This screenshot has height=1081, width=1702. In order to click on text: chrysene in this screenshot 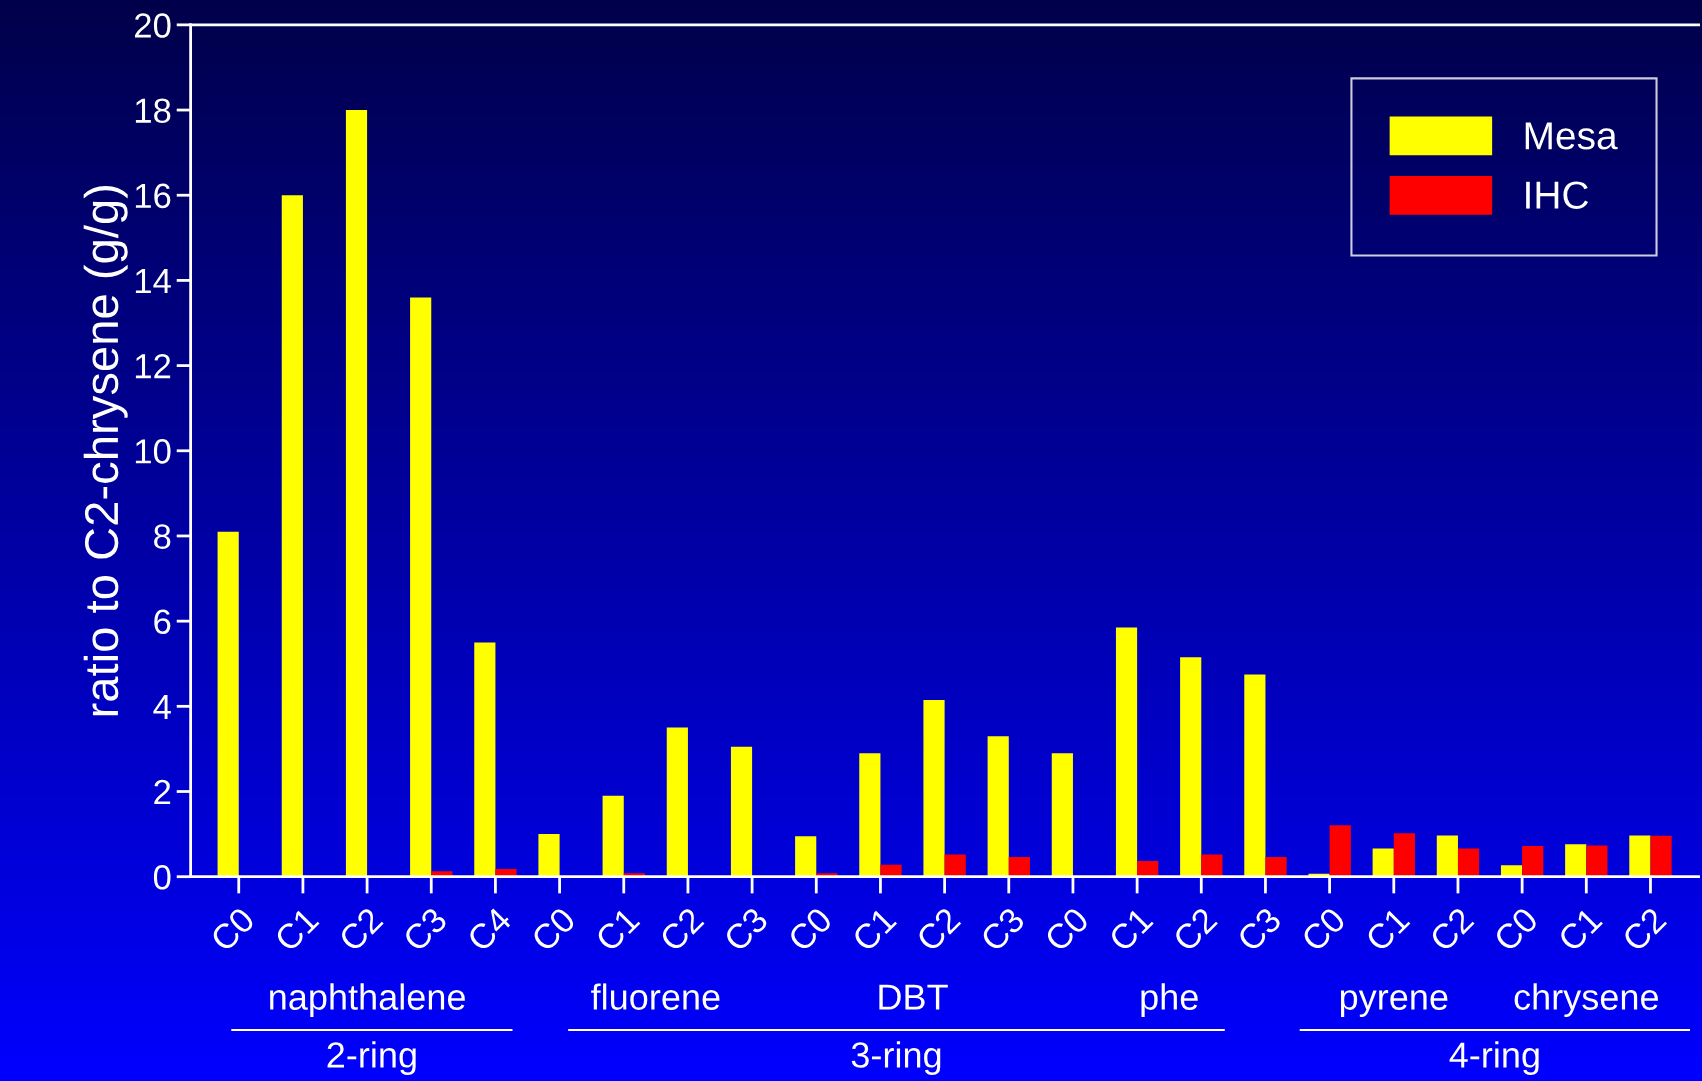, I will do `click(1586, 1000)`.